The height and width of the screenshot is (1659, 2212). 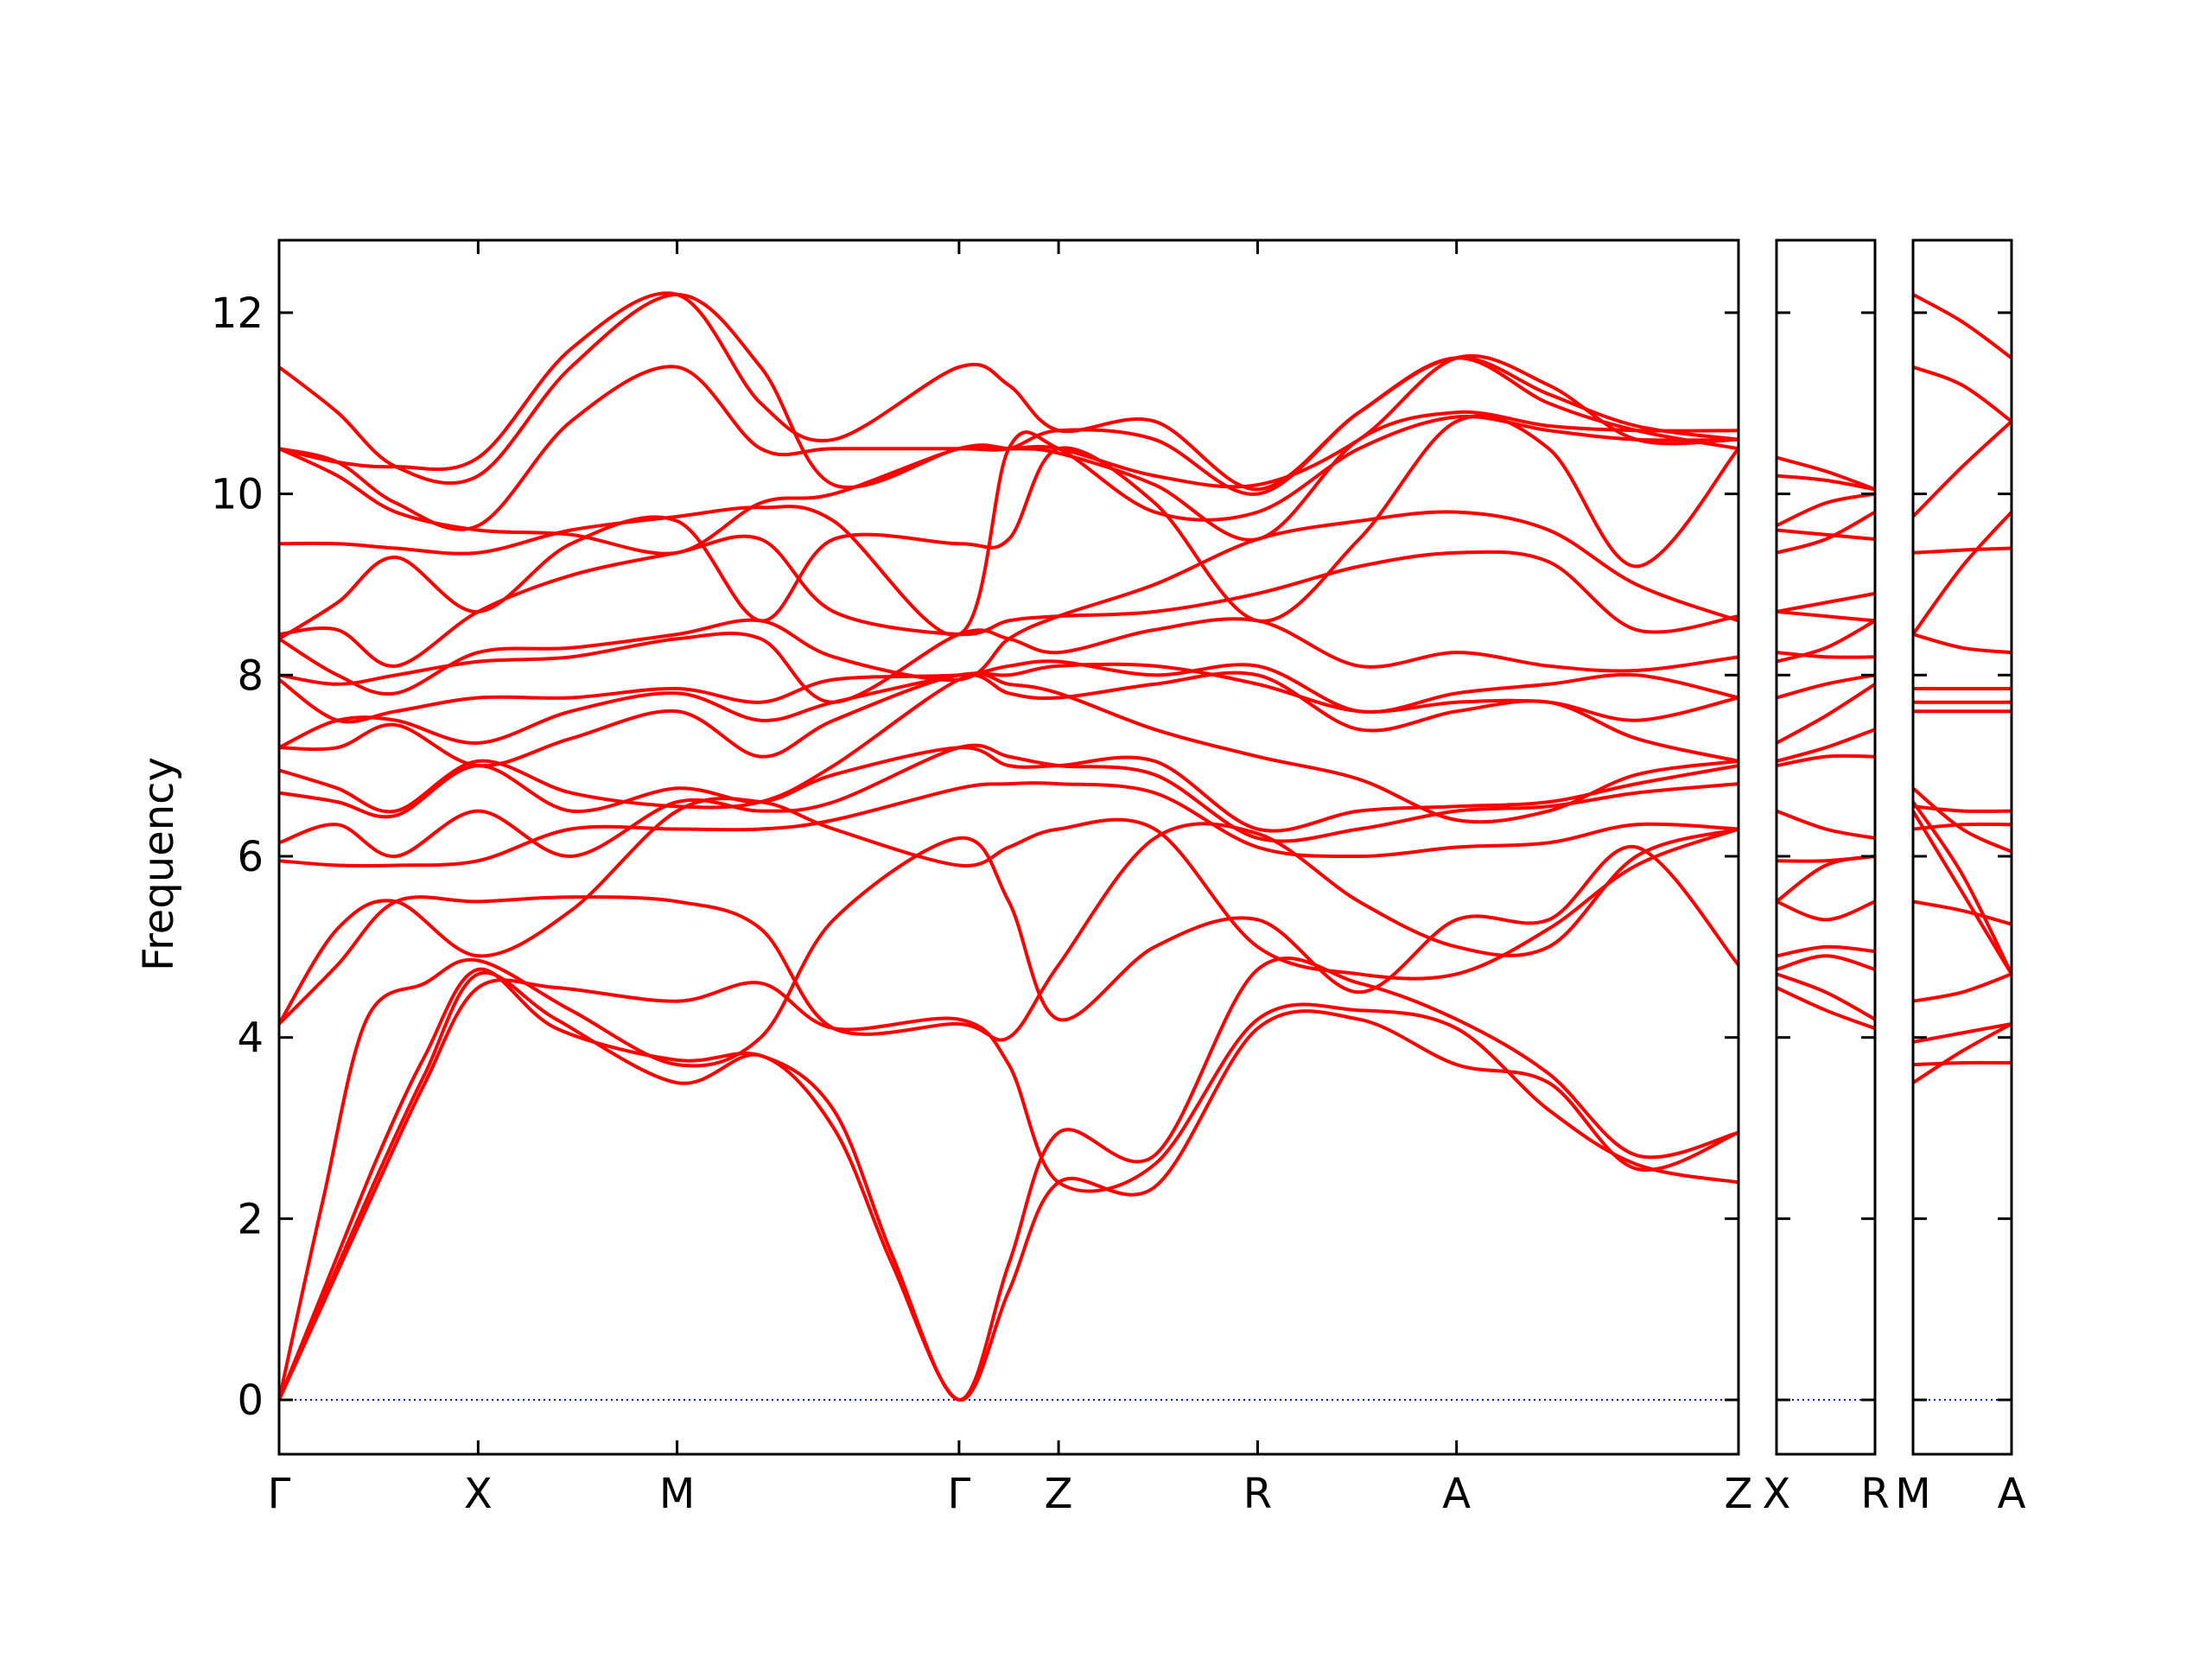 What do you see at coordinates (250, 676) in the screenshot?
I see `y-tick-label: 8` at bounding box center [250, 676].